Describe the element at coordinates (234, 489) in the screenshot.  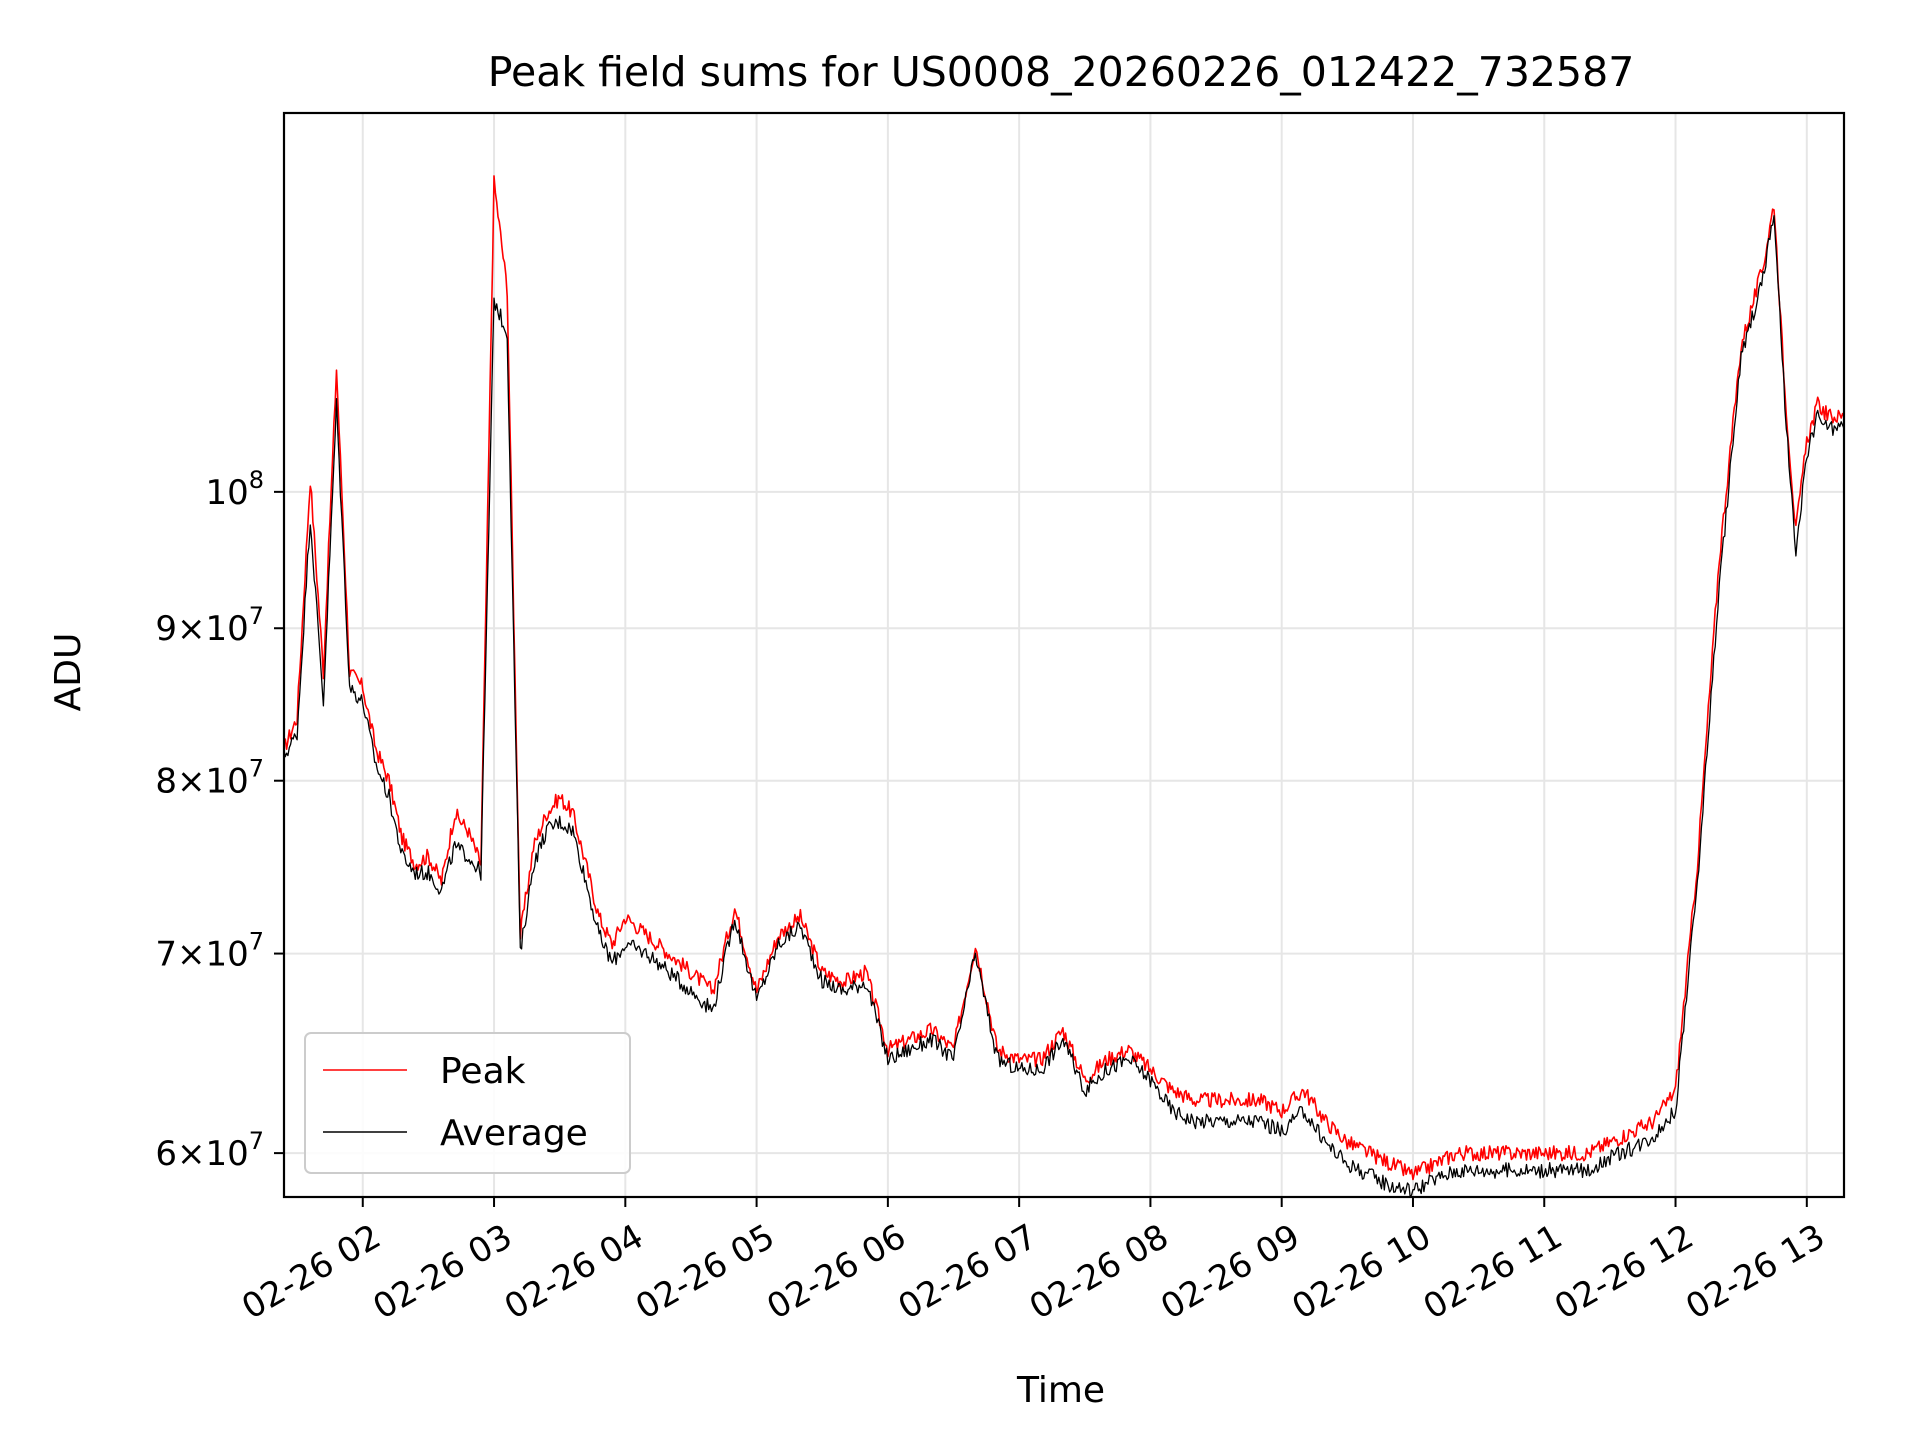
I see `y-tick-label: 108` at that location.